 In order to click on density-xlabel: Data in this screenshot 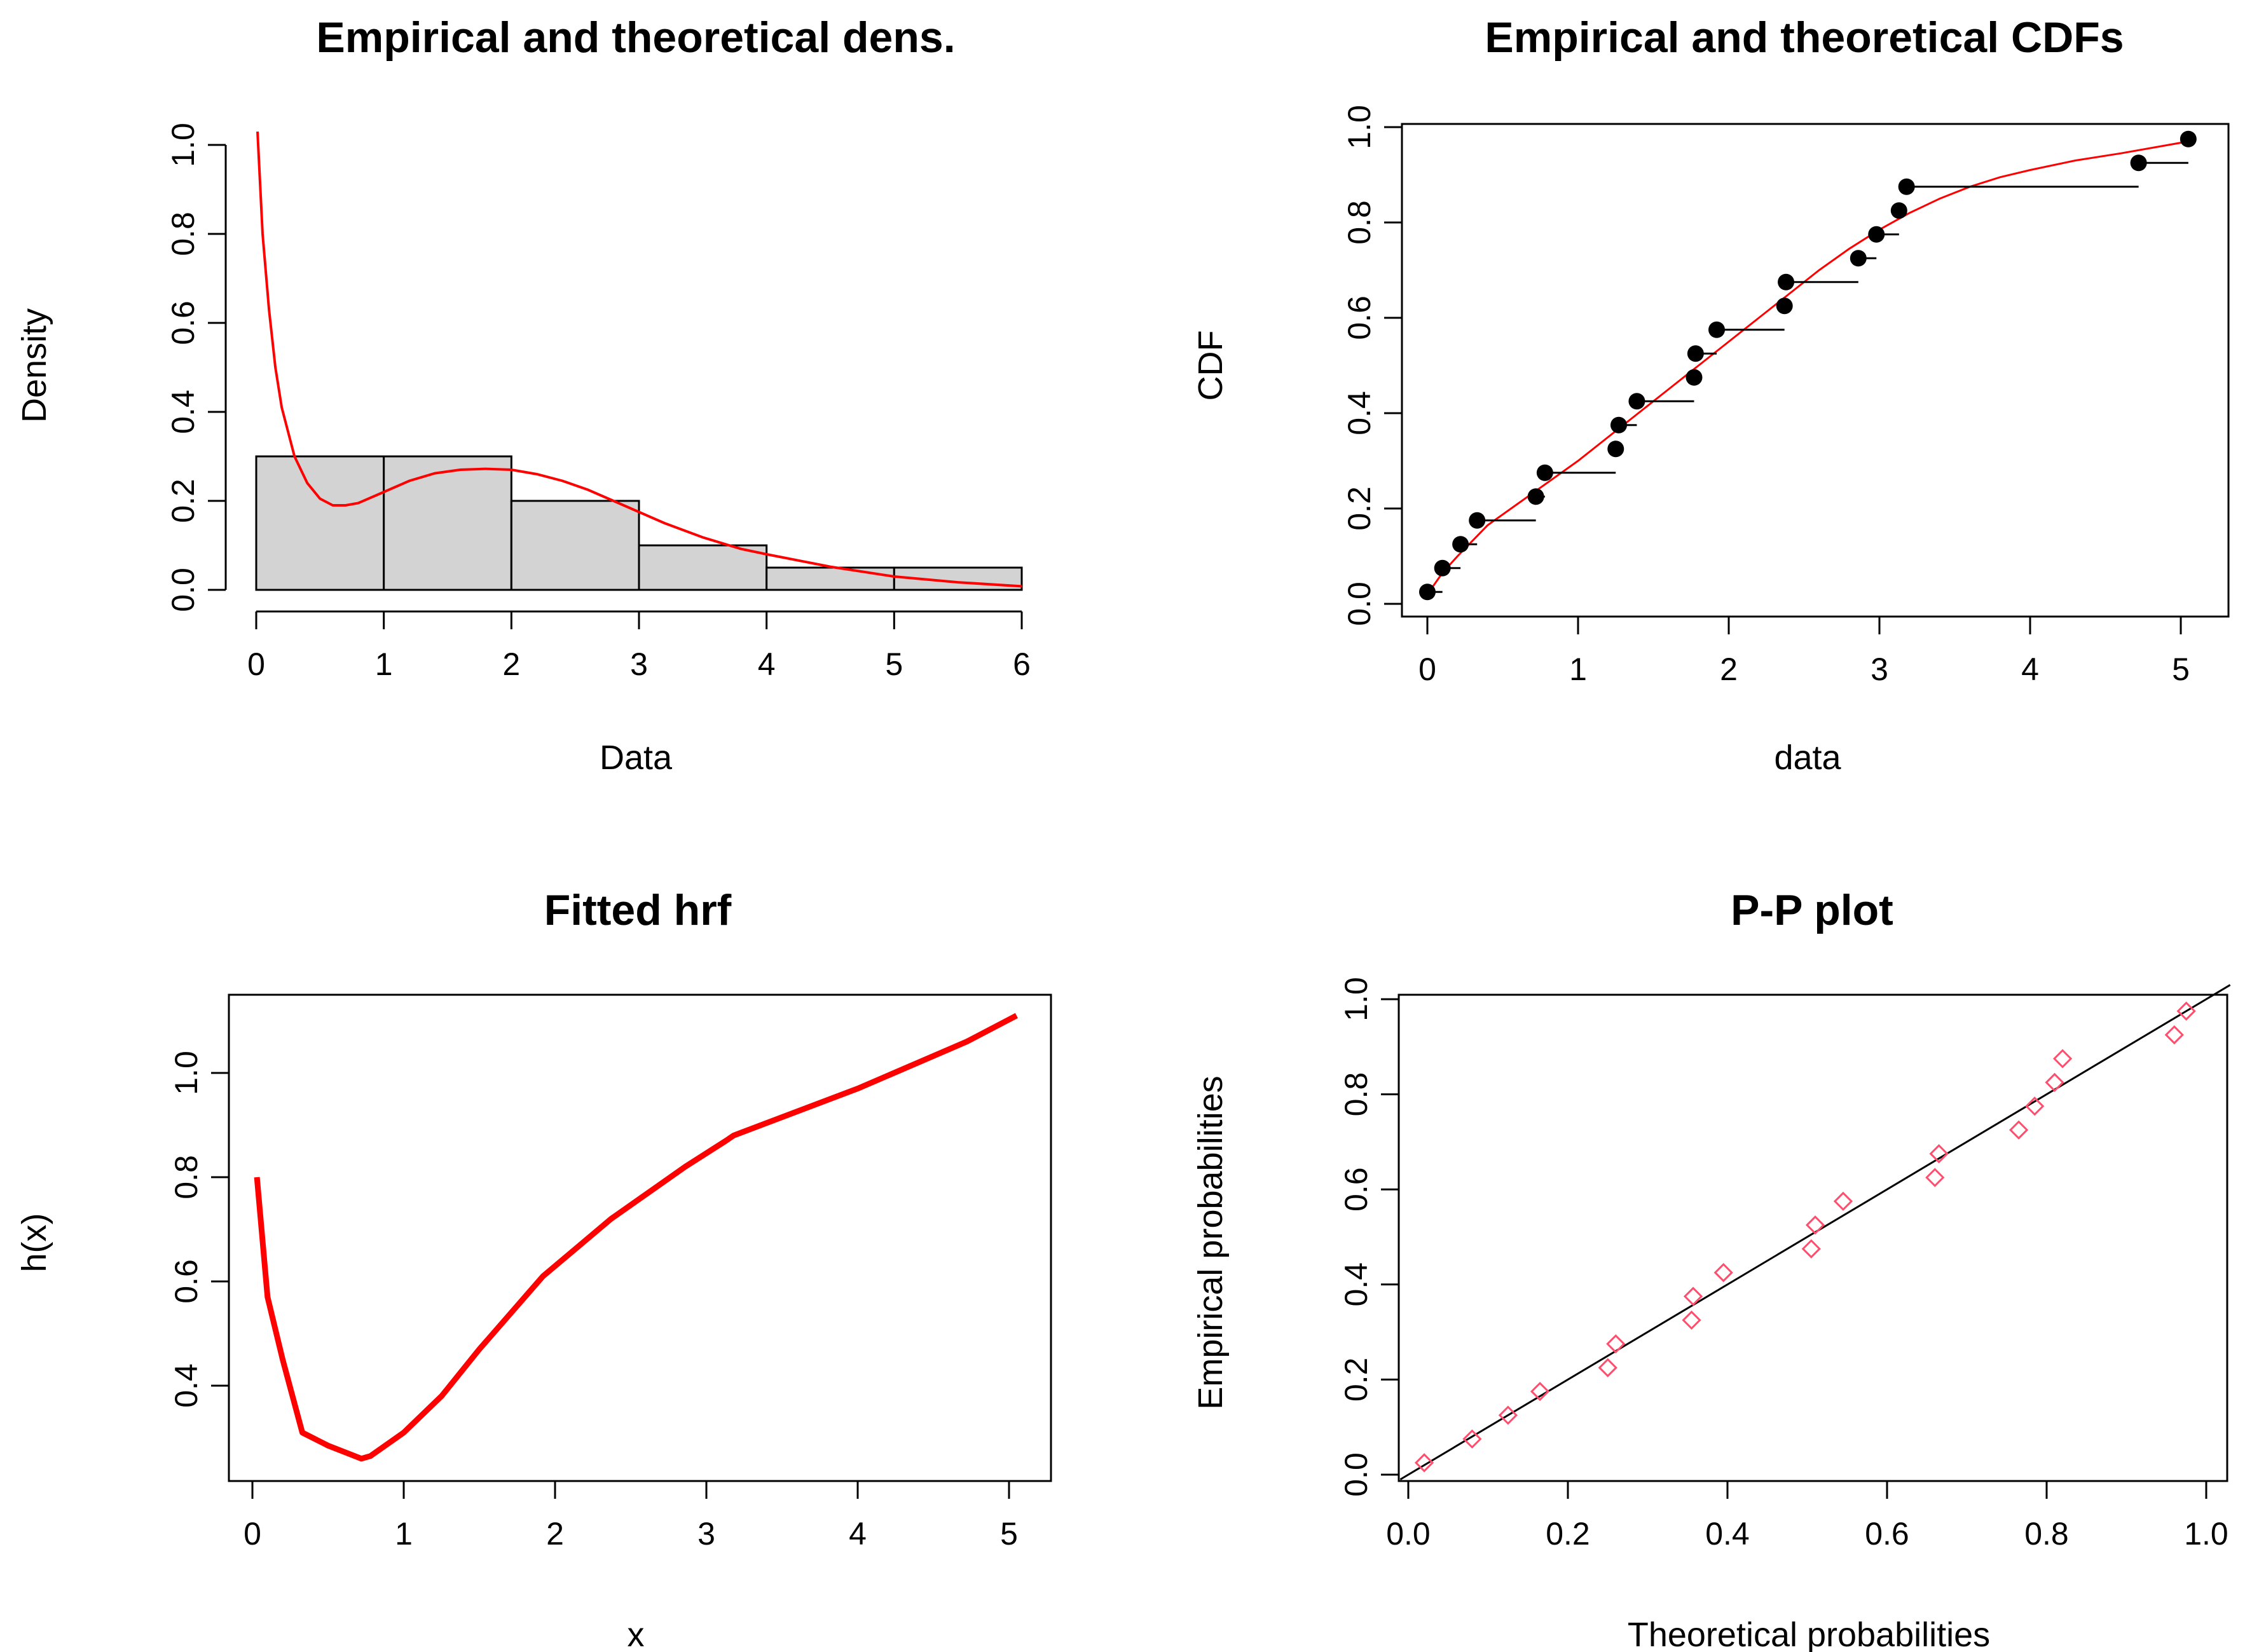, I will do `click(637, 758)`.